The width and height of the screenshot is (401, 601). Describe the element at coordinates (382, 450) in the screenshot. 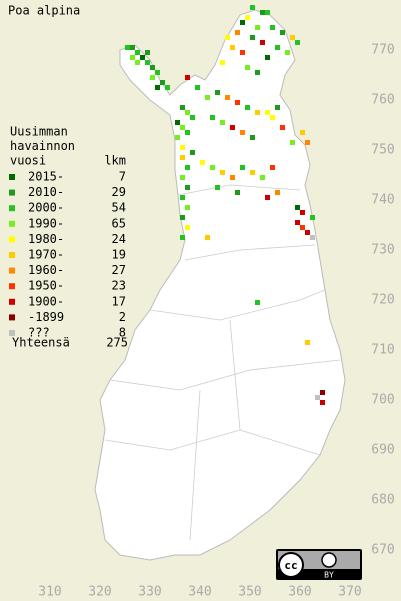

I see `y-tick-label: 690` at that location.